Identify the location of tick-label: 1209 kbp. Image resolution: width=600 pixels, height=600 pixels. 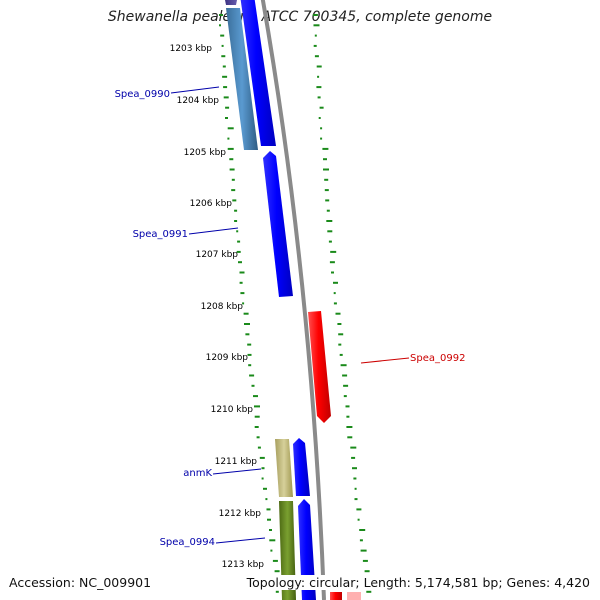
(227, 358).